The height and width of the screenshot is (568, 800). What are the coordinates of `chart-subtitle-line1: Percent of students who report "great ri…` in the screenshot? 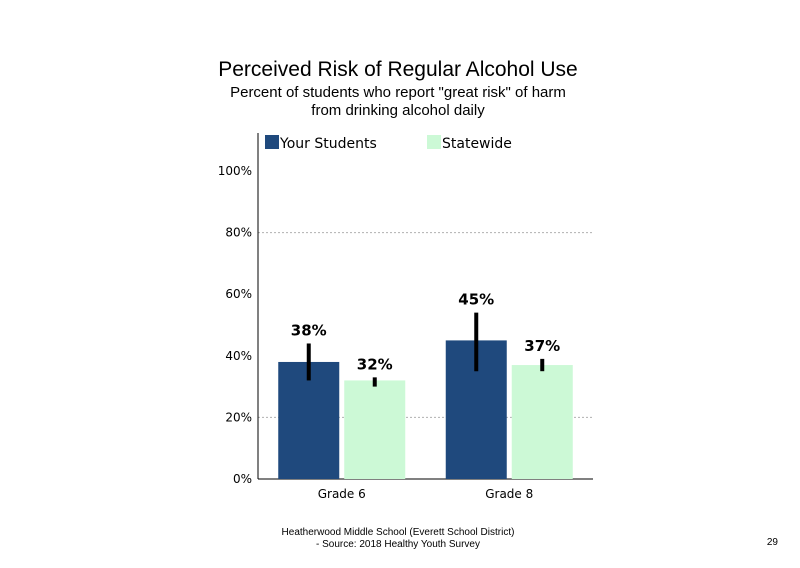 It's located at (398, 92).